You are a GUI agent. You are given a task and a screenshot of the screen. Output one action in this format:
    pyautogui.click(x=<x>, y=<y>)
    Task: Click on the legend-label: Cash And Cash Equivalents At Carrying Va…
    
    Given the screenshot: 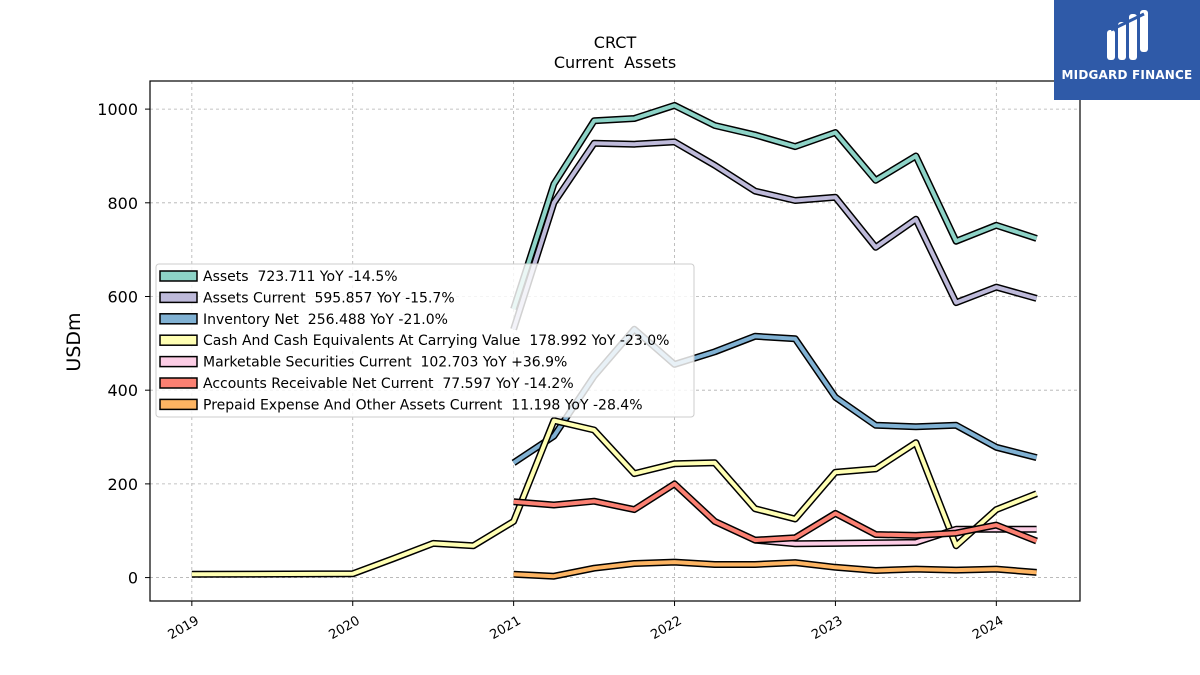 What is the action you would take?
    pyautogui.click(x=436, y=341)
    